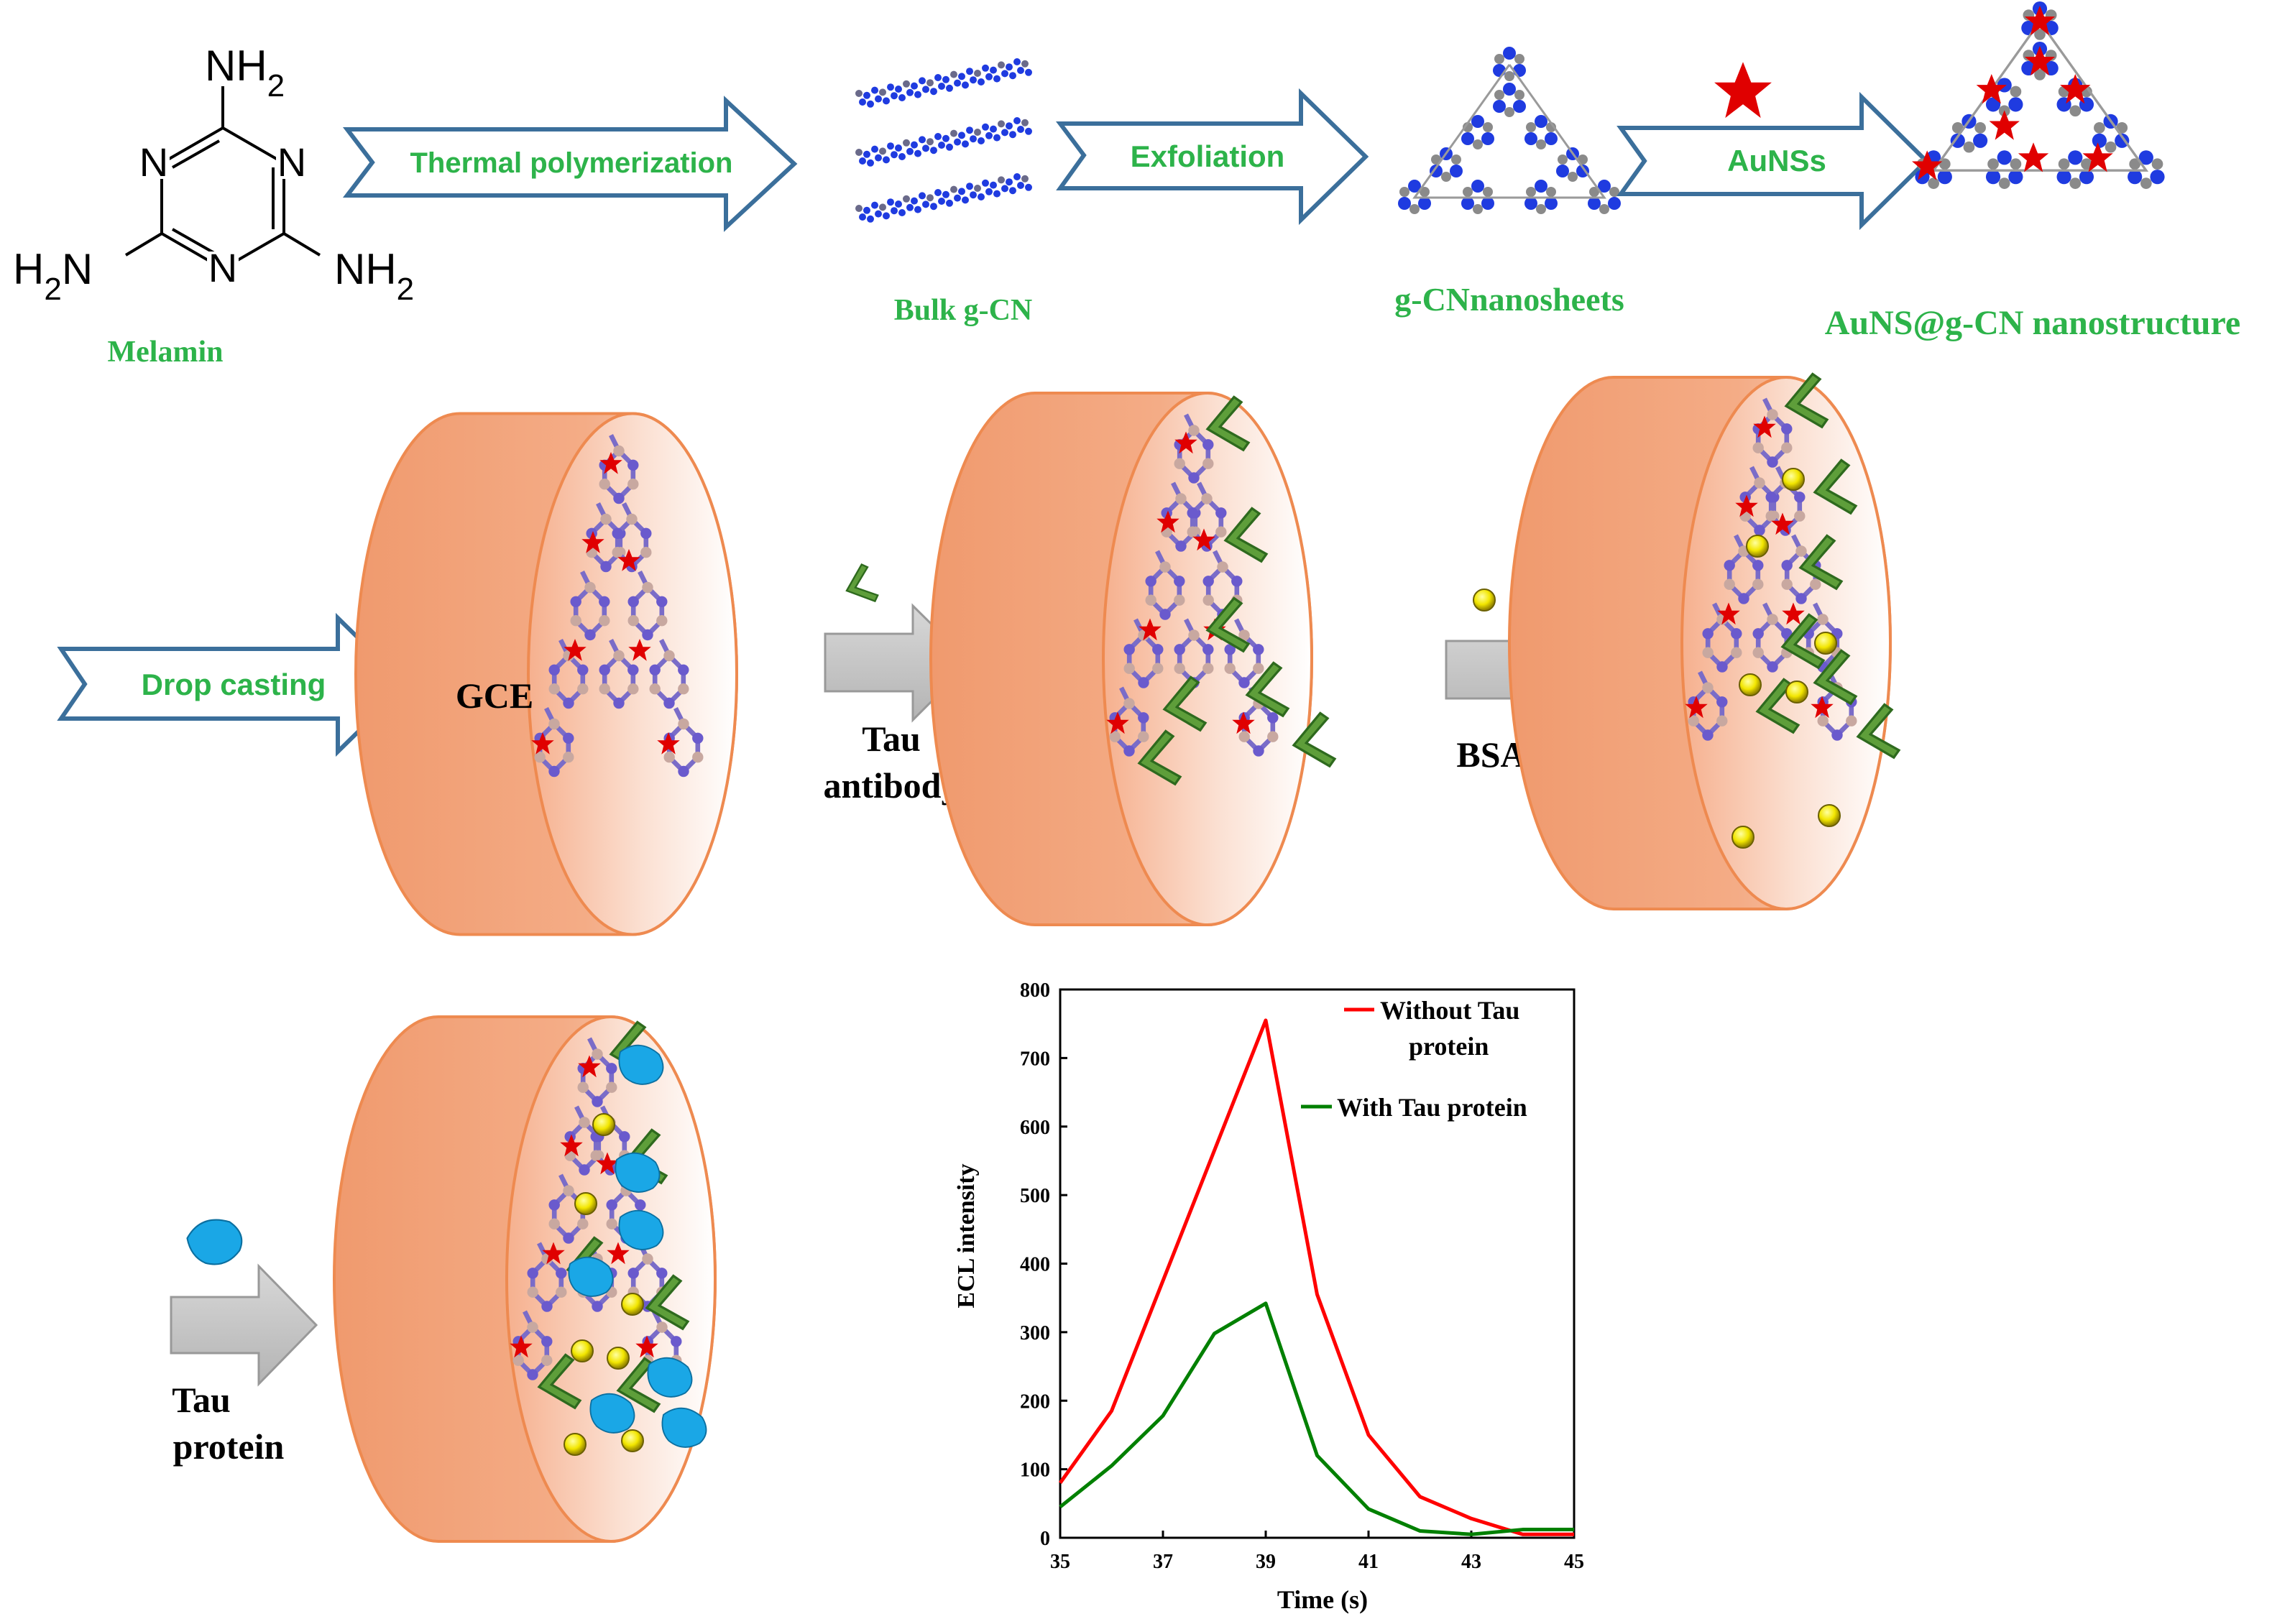 Image resolution: width=2295 pixels, height=1624 pixels. Describe the element at coordinates (1035, 1196) in the screenshot. I see `y-tick-label: 500` at that location.